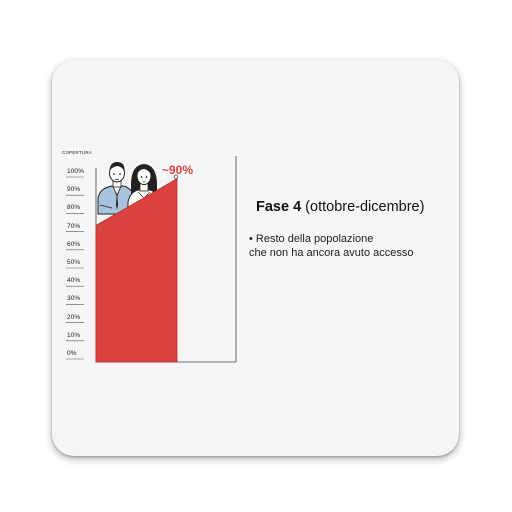 The width and height of the screenshot is (512, 512). Describe the element at coordinates (331, 239) in the screenshot. I see `description-line-1: • Resto della popolazione` at that location.